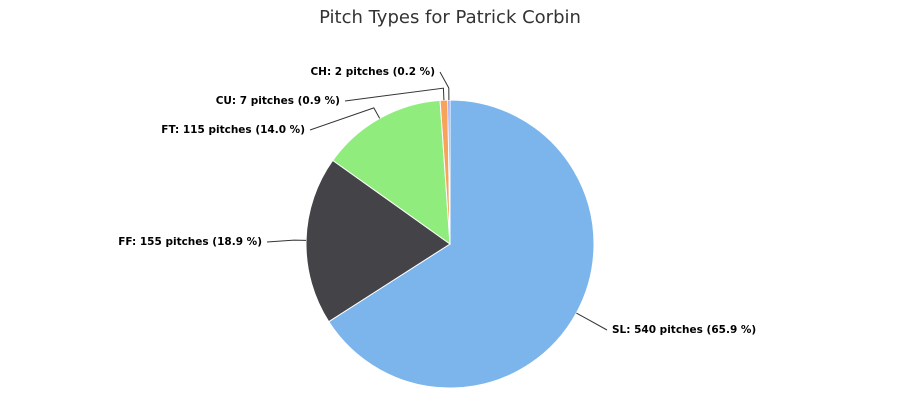  Describe the element at coordinates (233, 130) in the screenshot. I see `data-label: FT: 115 pitches (14.0 %)` at that location.